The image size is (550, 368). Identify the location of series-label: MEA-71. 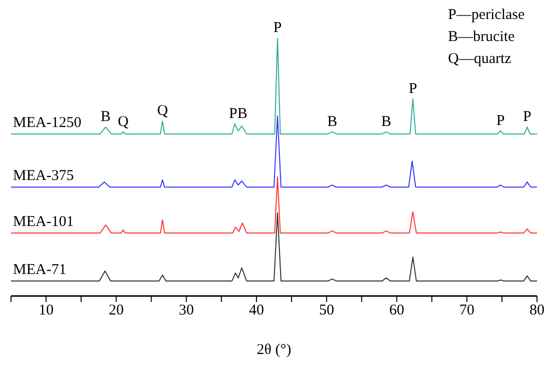
(39, 270).